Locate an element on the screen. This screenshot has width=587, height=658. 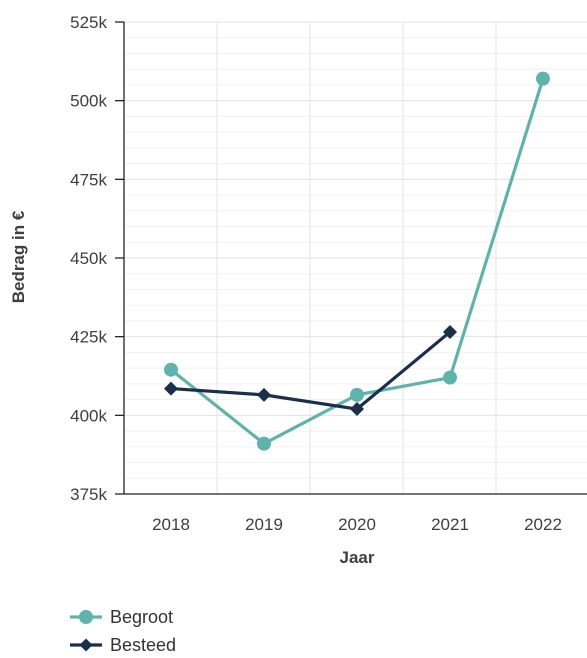
series-line is located at coordinates (311, 370).